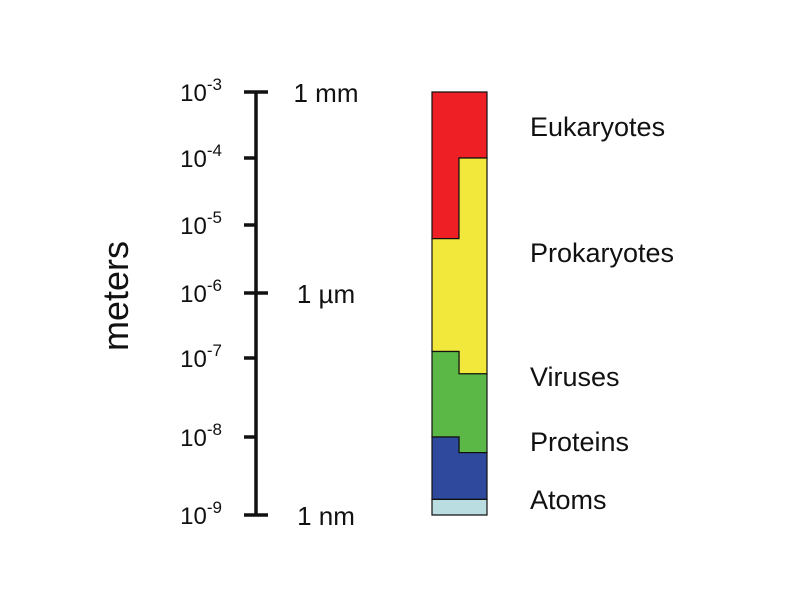 The height and width of the screenshot is (600, 800). Describe the element at coordinates (115, 296) in the screenshot. I see `axis-title: meters` at that location.